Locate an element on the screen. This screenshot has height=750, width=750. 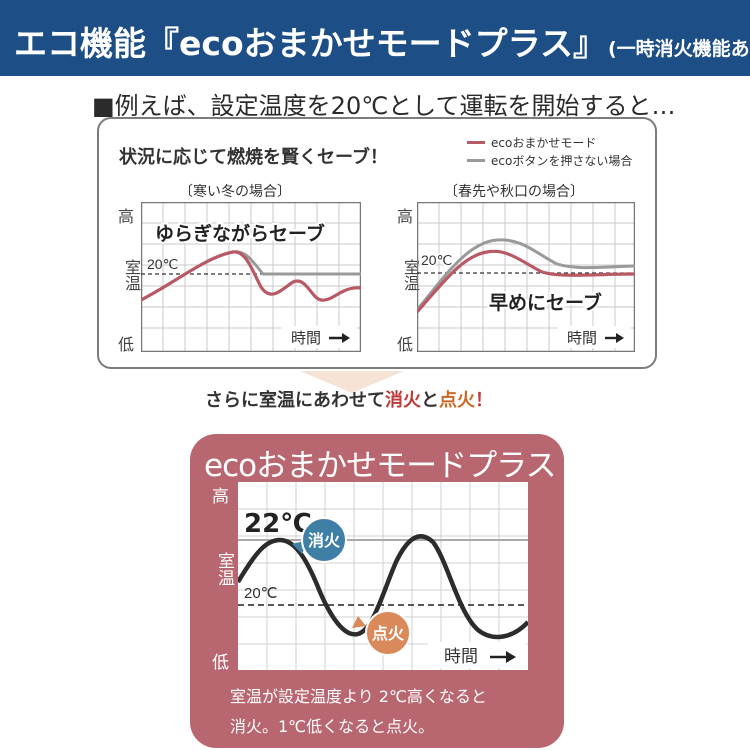
legend-item-normal: ecoボタンを押さない場合 is located at coordinates (549, 160).